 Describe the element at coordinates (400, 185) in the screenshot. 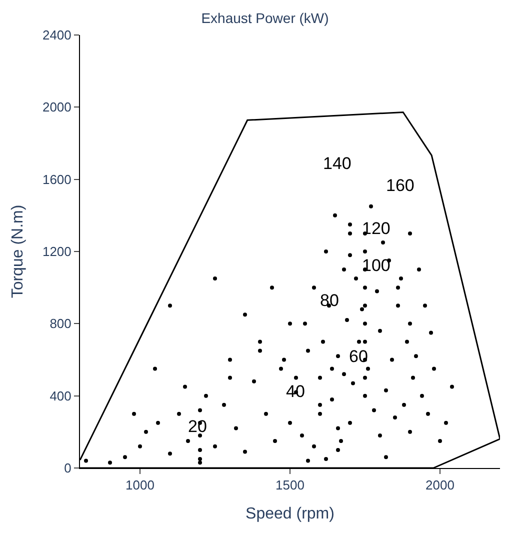

I see `annotation: 160` at that location.